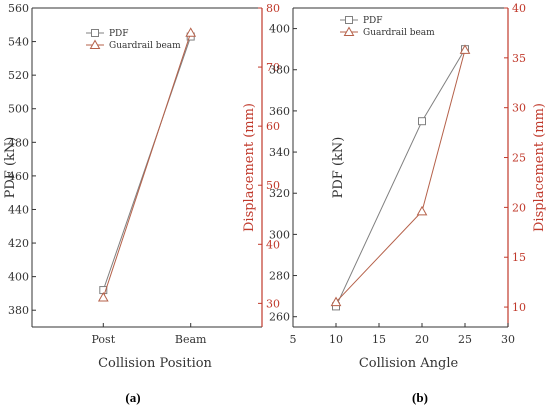 The image size is (550, 412). What do you see at coordinates (422, 339) in the screenshot?
I see `x-tick-label: 20` at bounding box center [422, 339].